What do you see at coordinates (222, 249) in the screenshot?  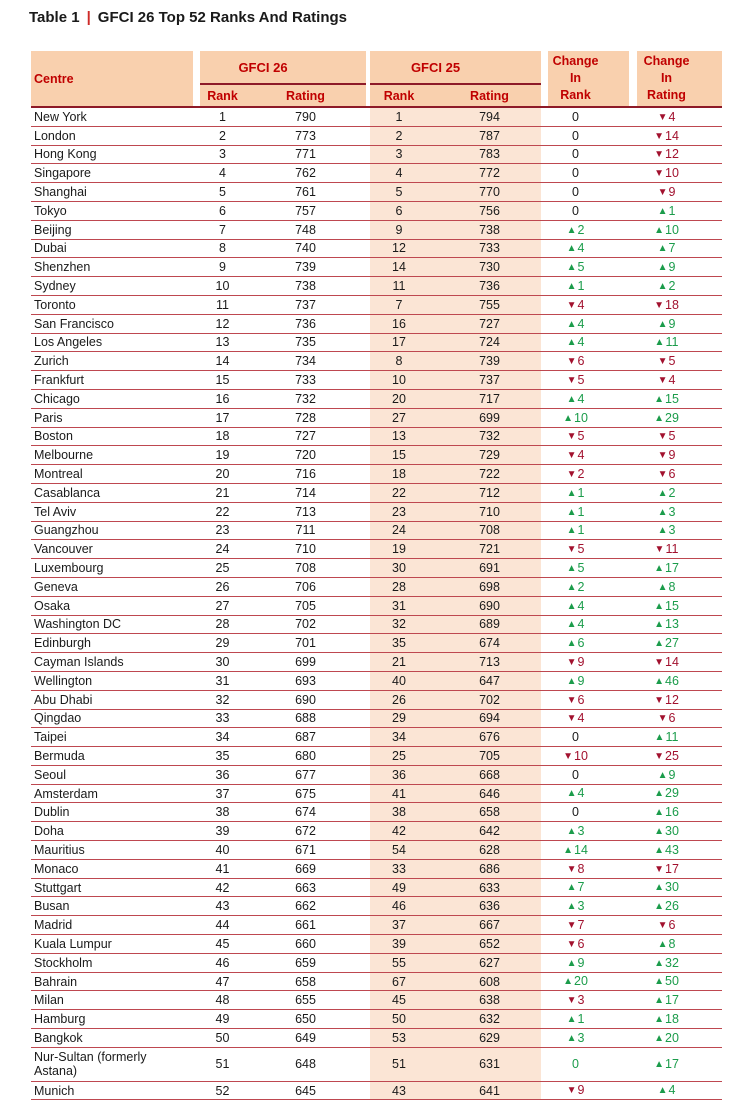 I see `gfci26-rank-cell: 8` at bounding box center [222, 249].